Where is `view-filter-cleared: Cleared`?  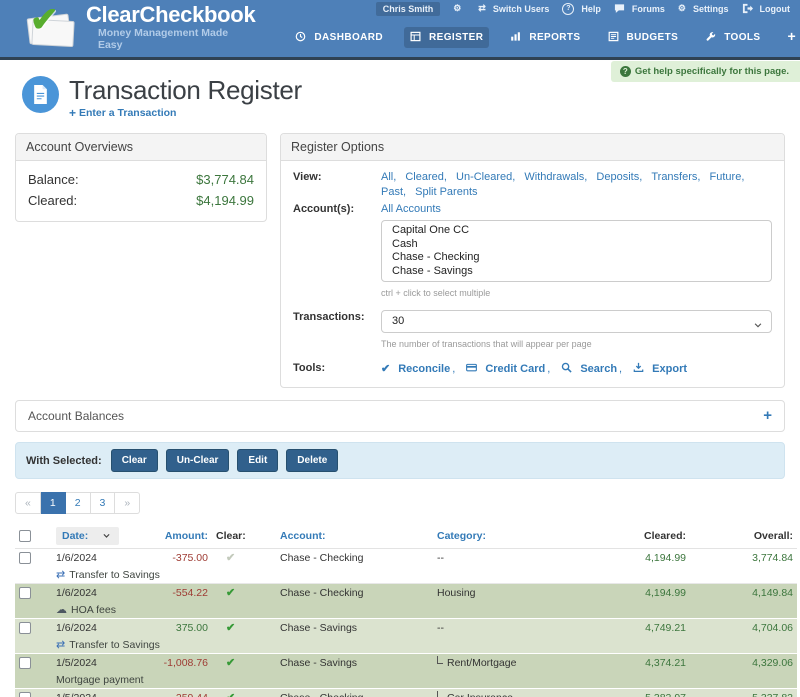
view-filter-cleared: Cleared is located at coordinates (424, 177).